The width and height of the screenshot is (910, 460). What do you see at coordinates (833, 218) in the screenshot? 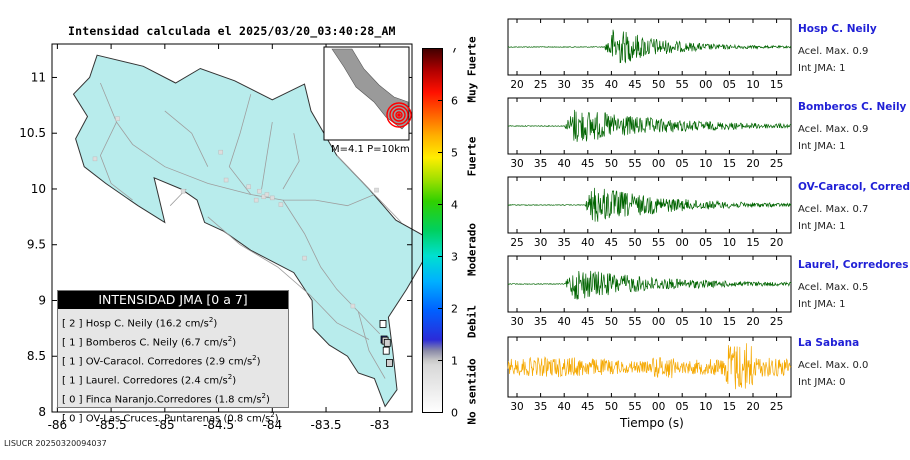
I see `station-info: Acel. Max. 0.7 Int JMA: 1` at bounding box center [833, 218].